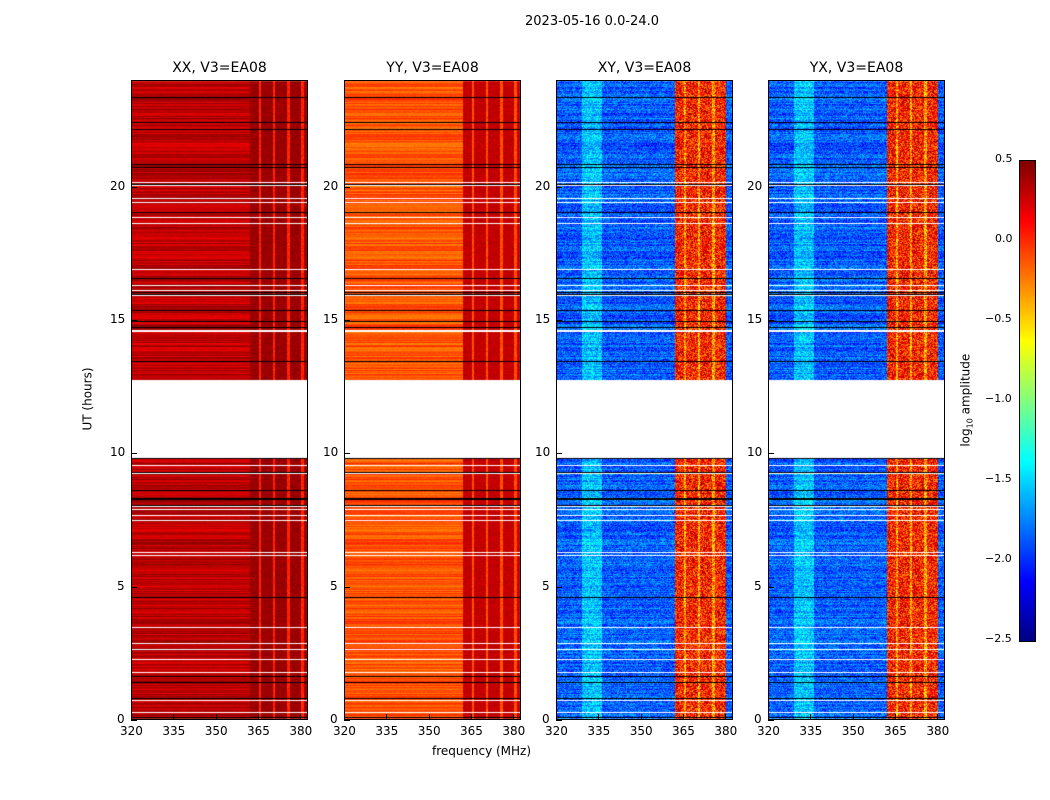 The image size is (1050, 800). What do you see at coordinates (1004, 238) in the screenshot?
I see `colorbar-tick-label: 0.0` at bounding box center [1004, 238].